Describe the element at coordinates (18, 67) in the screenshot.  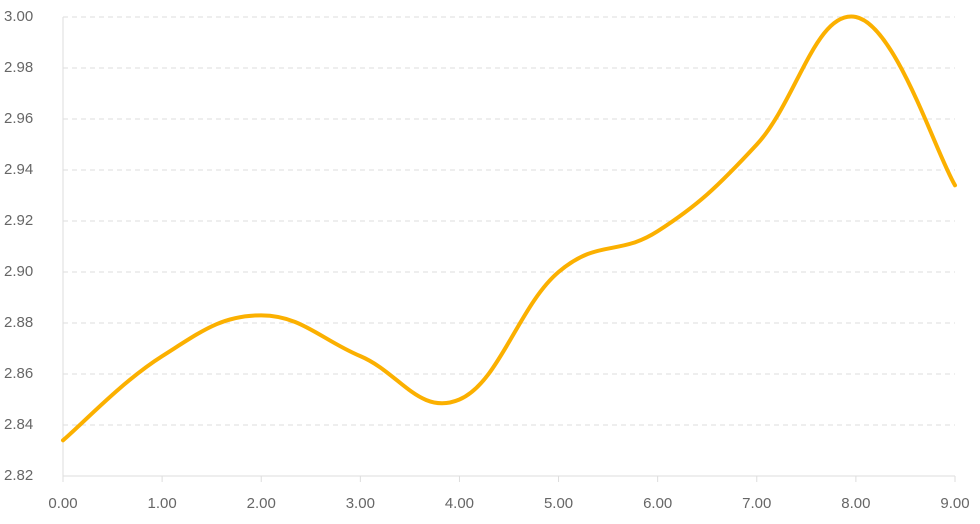
I see `y-tick-label: 2.98` at that location.